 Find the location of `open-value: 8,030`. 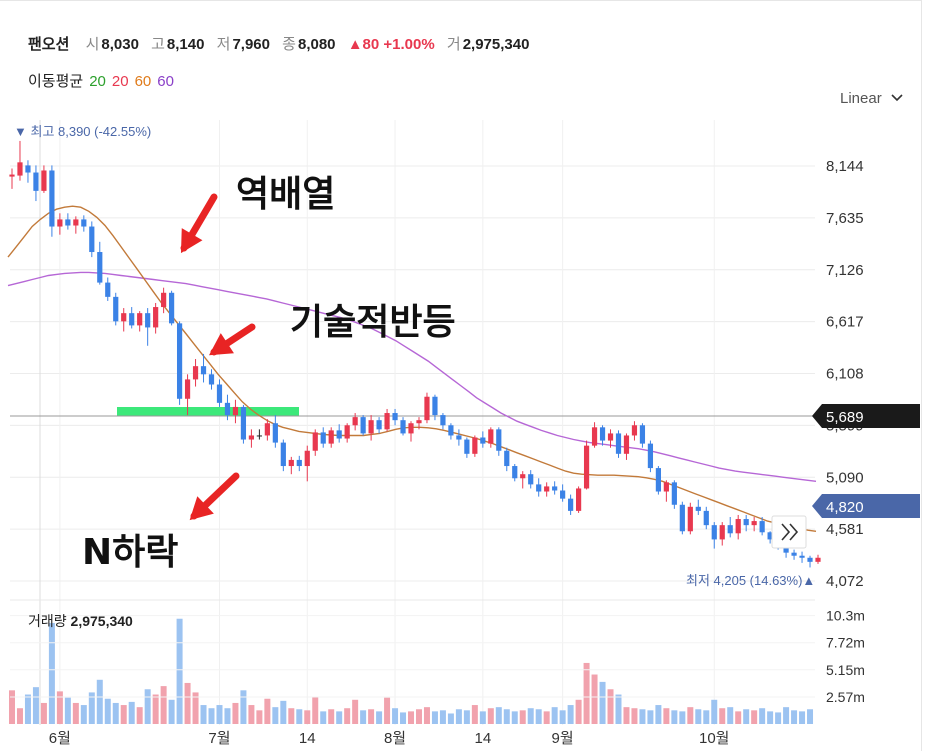

open-value: 8,030 is located at coordinates (120, 44).